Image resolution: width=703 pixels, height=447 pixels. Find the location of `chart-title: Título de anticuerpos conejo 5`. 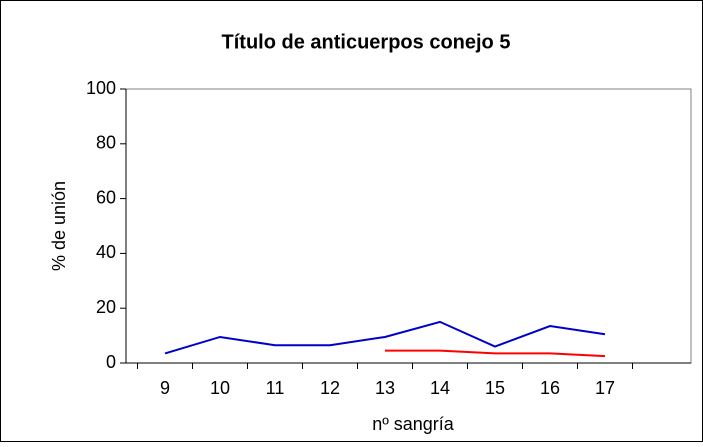

chart-title: Título de anticuerpos conejo 5 is located at coordinates (366, 42).